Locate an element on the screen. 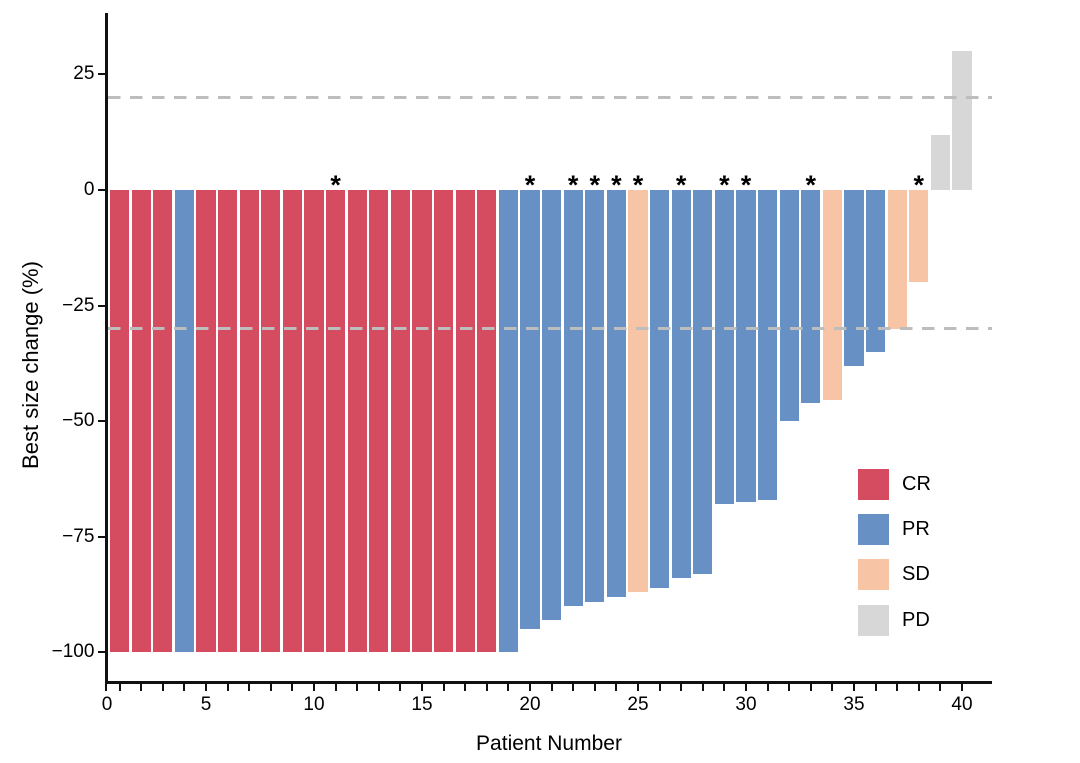 This screenshot has width=1080, height=763. bar-patient-39-pd is located at coordinates (940, 162).